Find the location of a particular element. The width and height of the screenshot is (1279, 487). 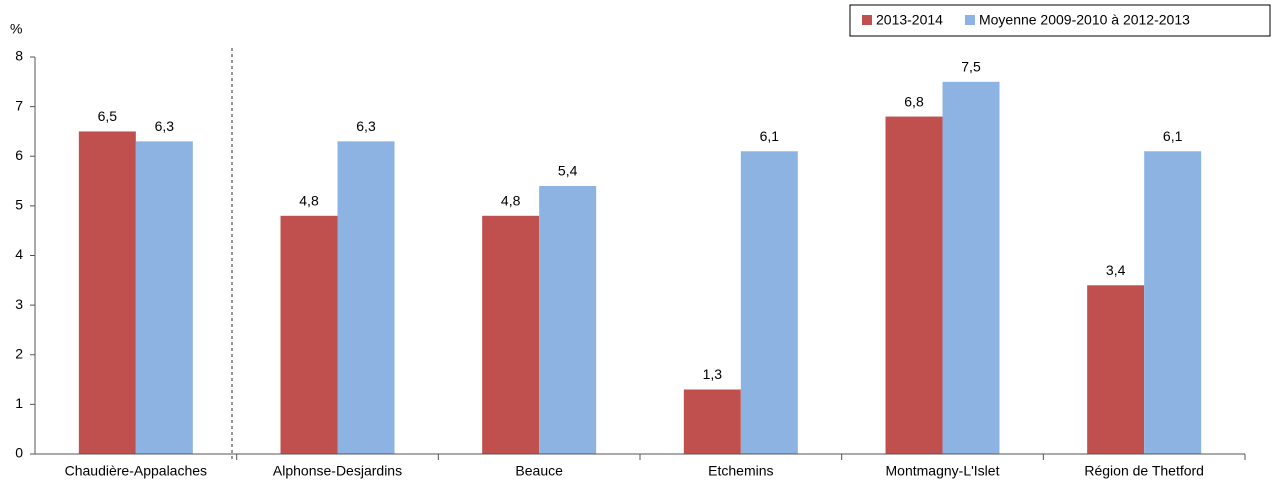

y-tick-label: 4 is located at coordinates (19, 254).